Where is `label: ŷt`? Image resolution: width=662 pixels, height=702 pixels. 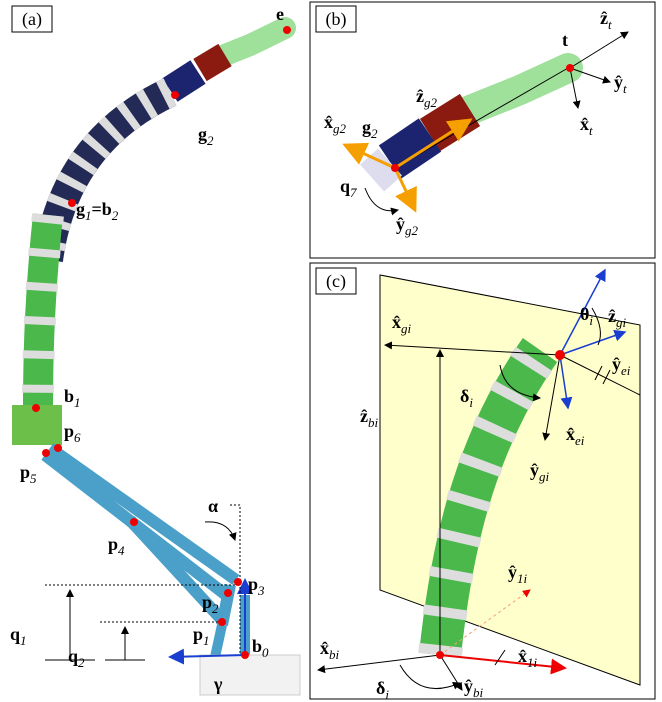
label: ŷt is located at coordinates (620, 84).